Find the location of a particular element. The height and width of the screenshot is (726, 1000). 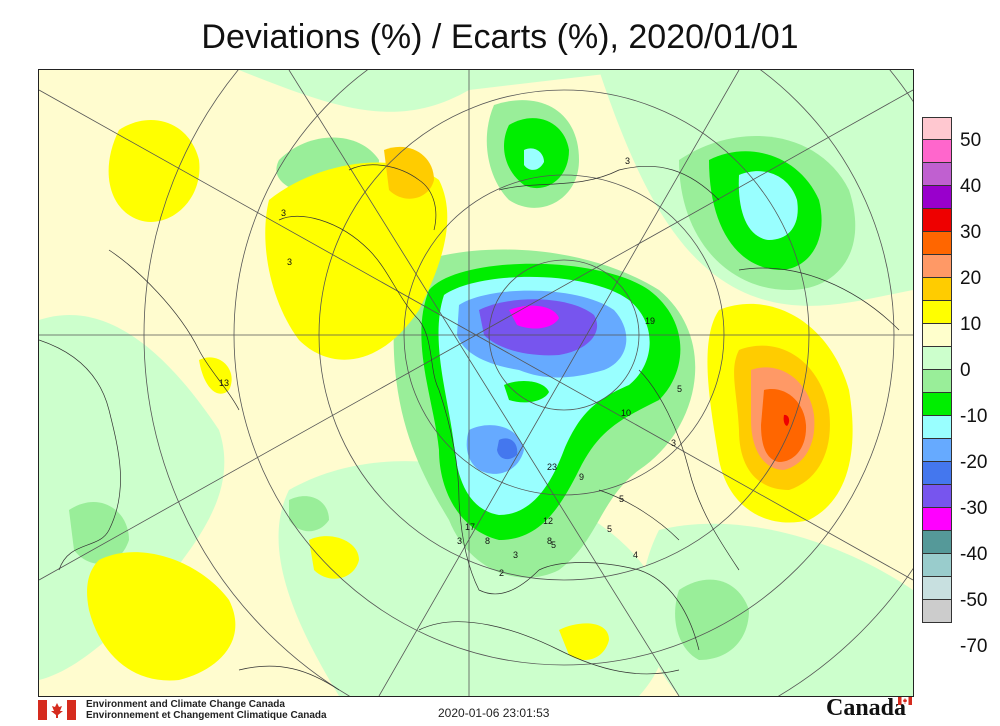

legend-label: -50 is located at coordinates (974, 600).